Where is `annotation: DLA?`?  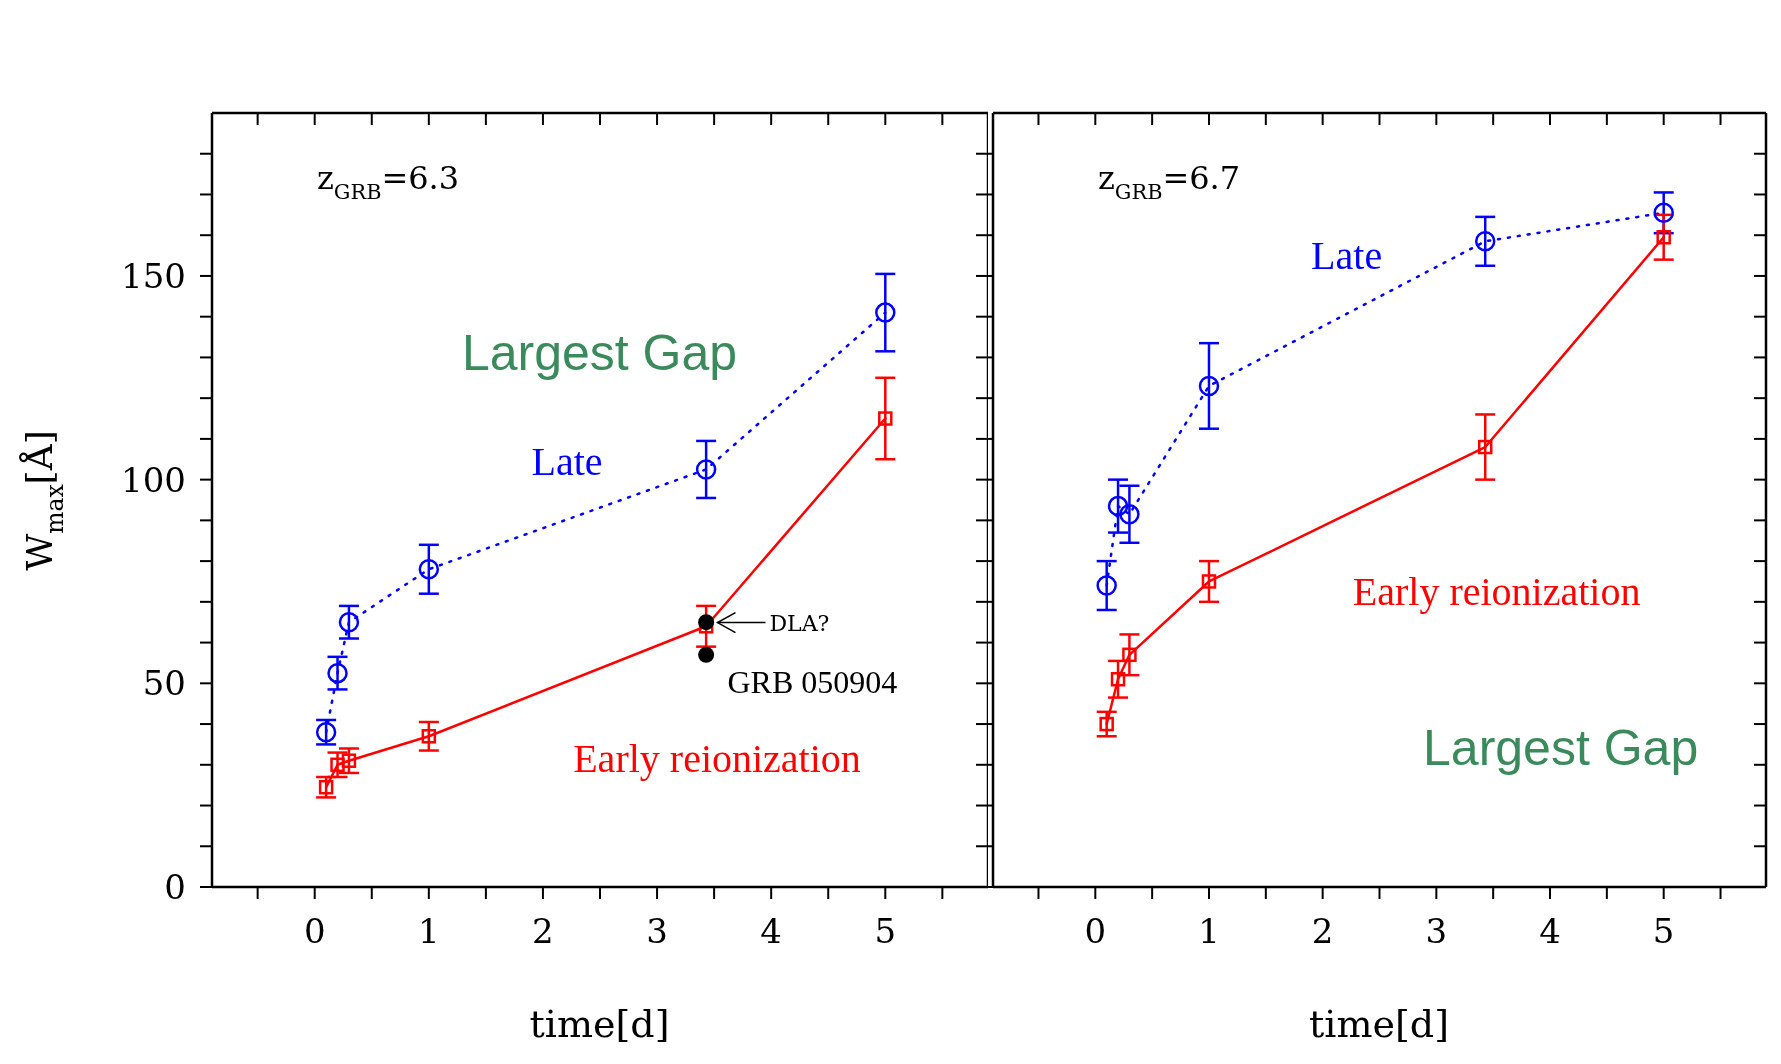 annotation: DLA? is located at coordinates (799, 623).